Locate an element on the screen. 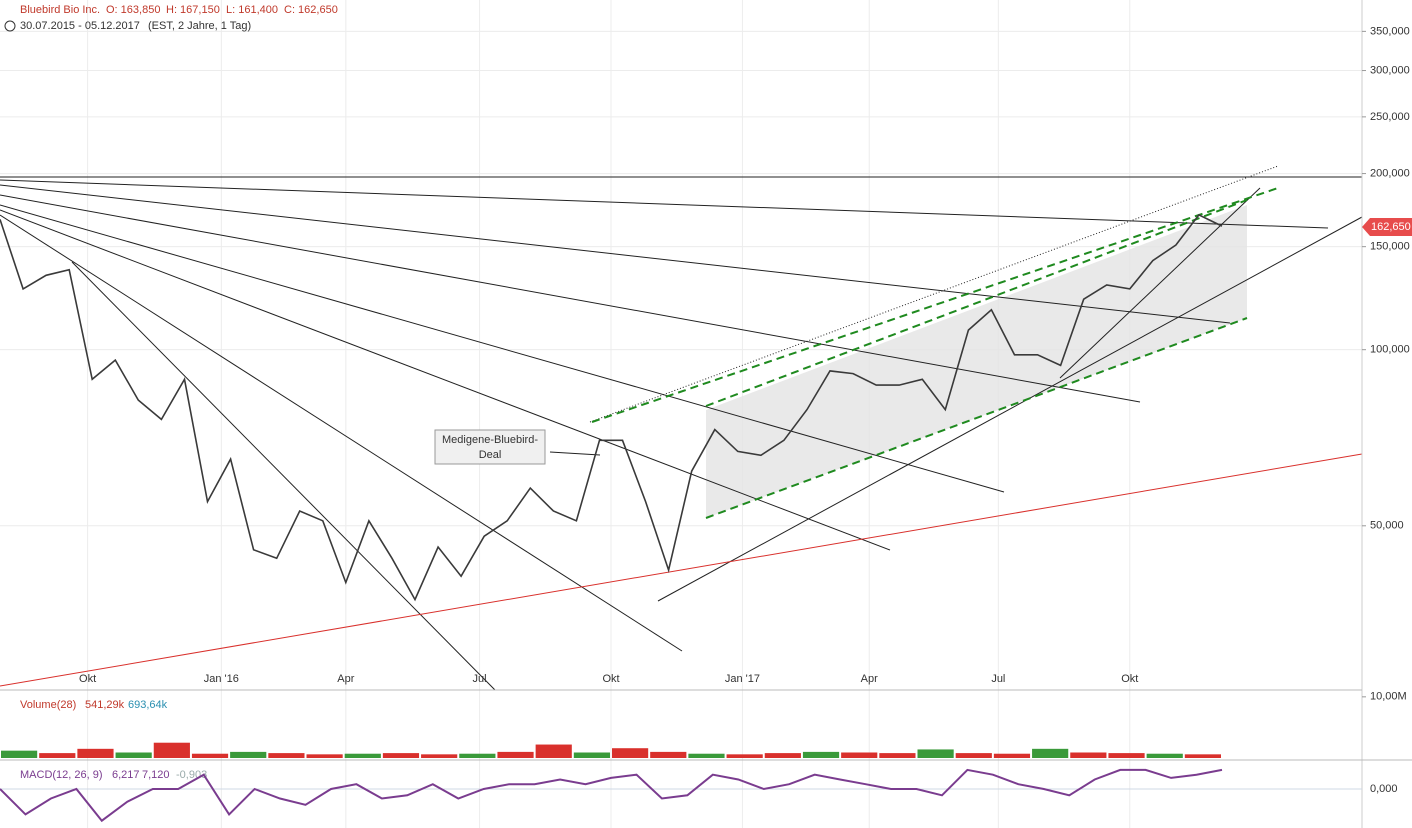 The height and width of the screenshot is (828, 1412). macd-stat: 6,217 is located at coordinates (126, 775).